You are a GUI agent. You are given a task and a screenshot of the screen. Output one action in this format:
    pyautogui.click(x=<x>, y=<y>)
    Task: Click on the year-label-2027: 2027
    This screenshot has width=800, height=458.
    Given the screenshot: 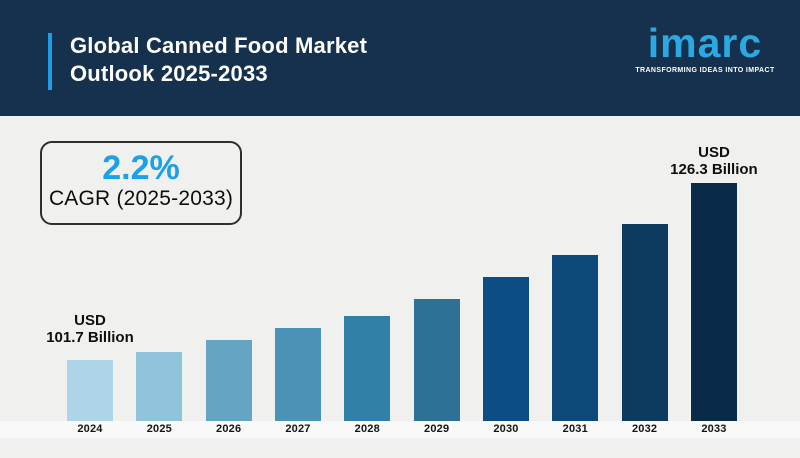 What is the action you would take?
    pyautogui.click(x=298, y=429)
    